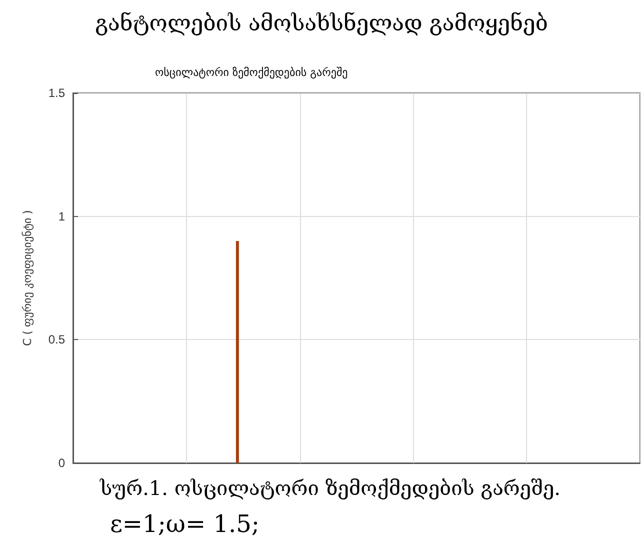  I want to click on y-tick-label: 1, so click(62, 216).